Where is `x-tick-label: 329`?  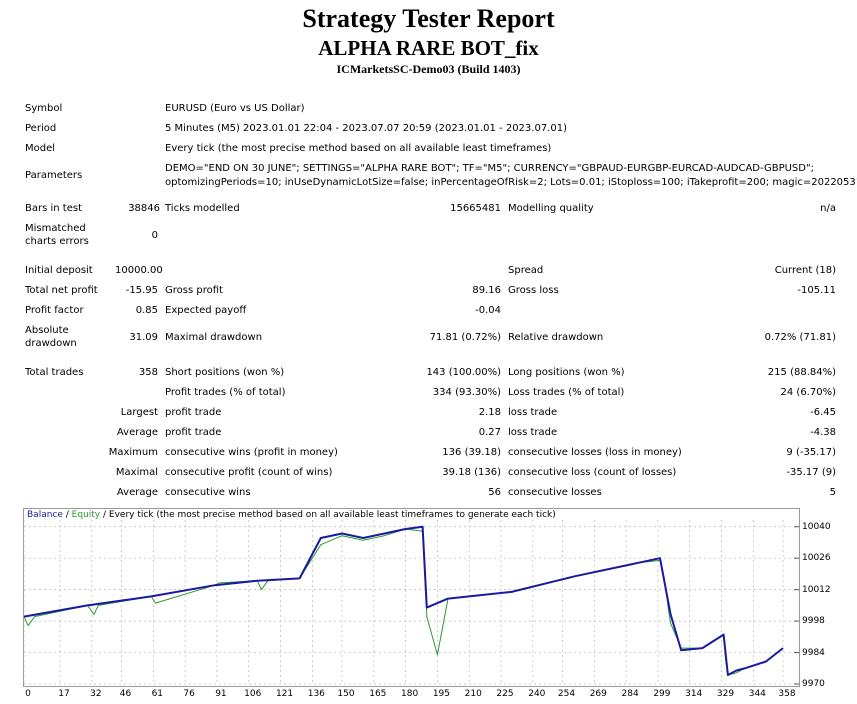 x-tick-label: 329 is located at coordinates (725, 694).